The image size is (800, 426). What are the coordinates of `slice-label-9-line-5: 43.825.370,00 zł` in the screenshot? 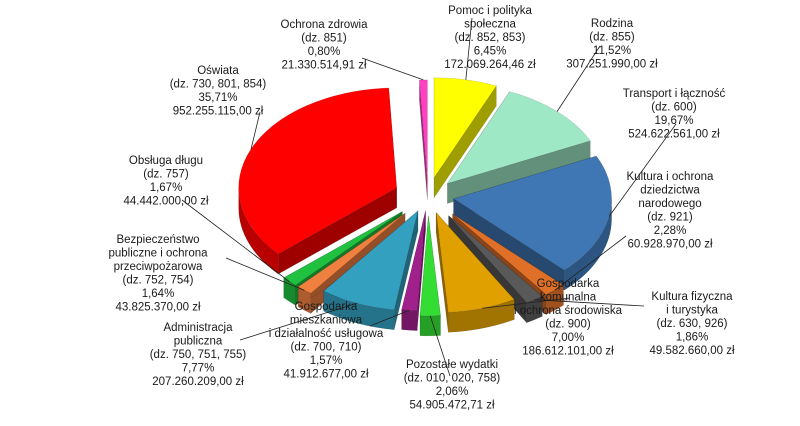 It's located at (157, 308).